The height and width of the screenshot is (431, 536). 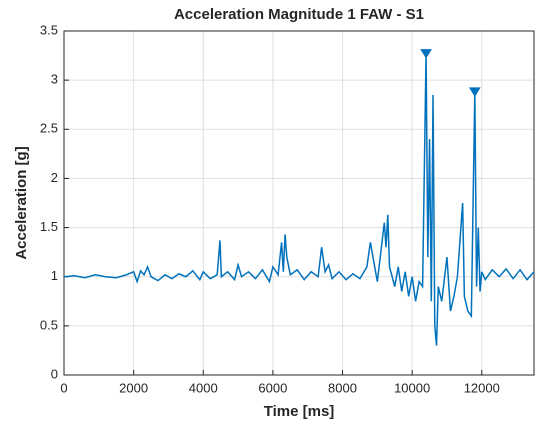 What do you see at coordinates (342, 387) in the screenshot?
I see `x-tick-label: 8000` at bounding box center [342, 387].